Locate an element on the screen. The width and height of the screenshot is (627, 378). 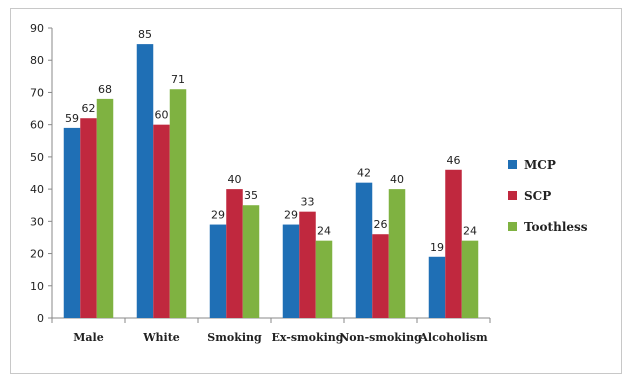
data-label: 71 is located at coordinates (178, 79).